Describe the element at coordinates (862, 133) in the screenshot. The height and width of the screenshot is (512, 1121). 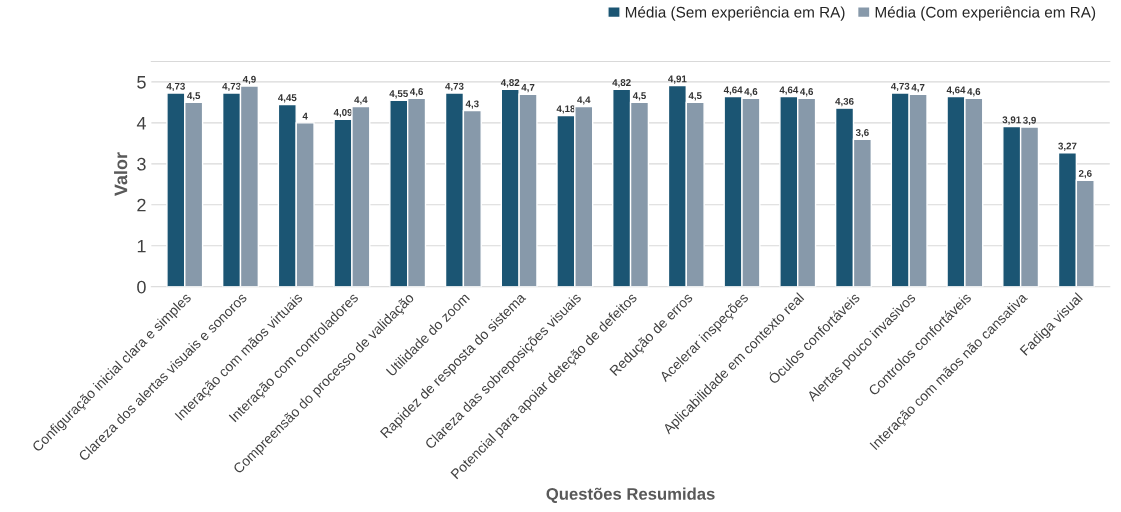
I see `data-label: 3,6` at that location.